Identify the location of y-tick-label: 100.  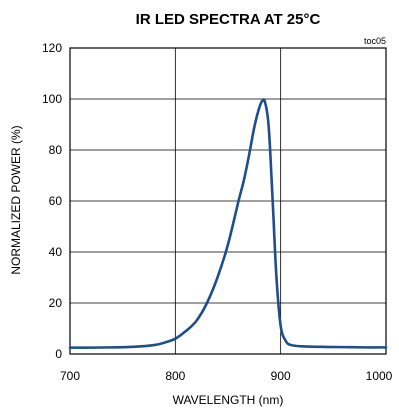
(52, 99).